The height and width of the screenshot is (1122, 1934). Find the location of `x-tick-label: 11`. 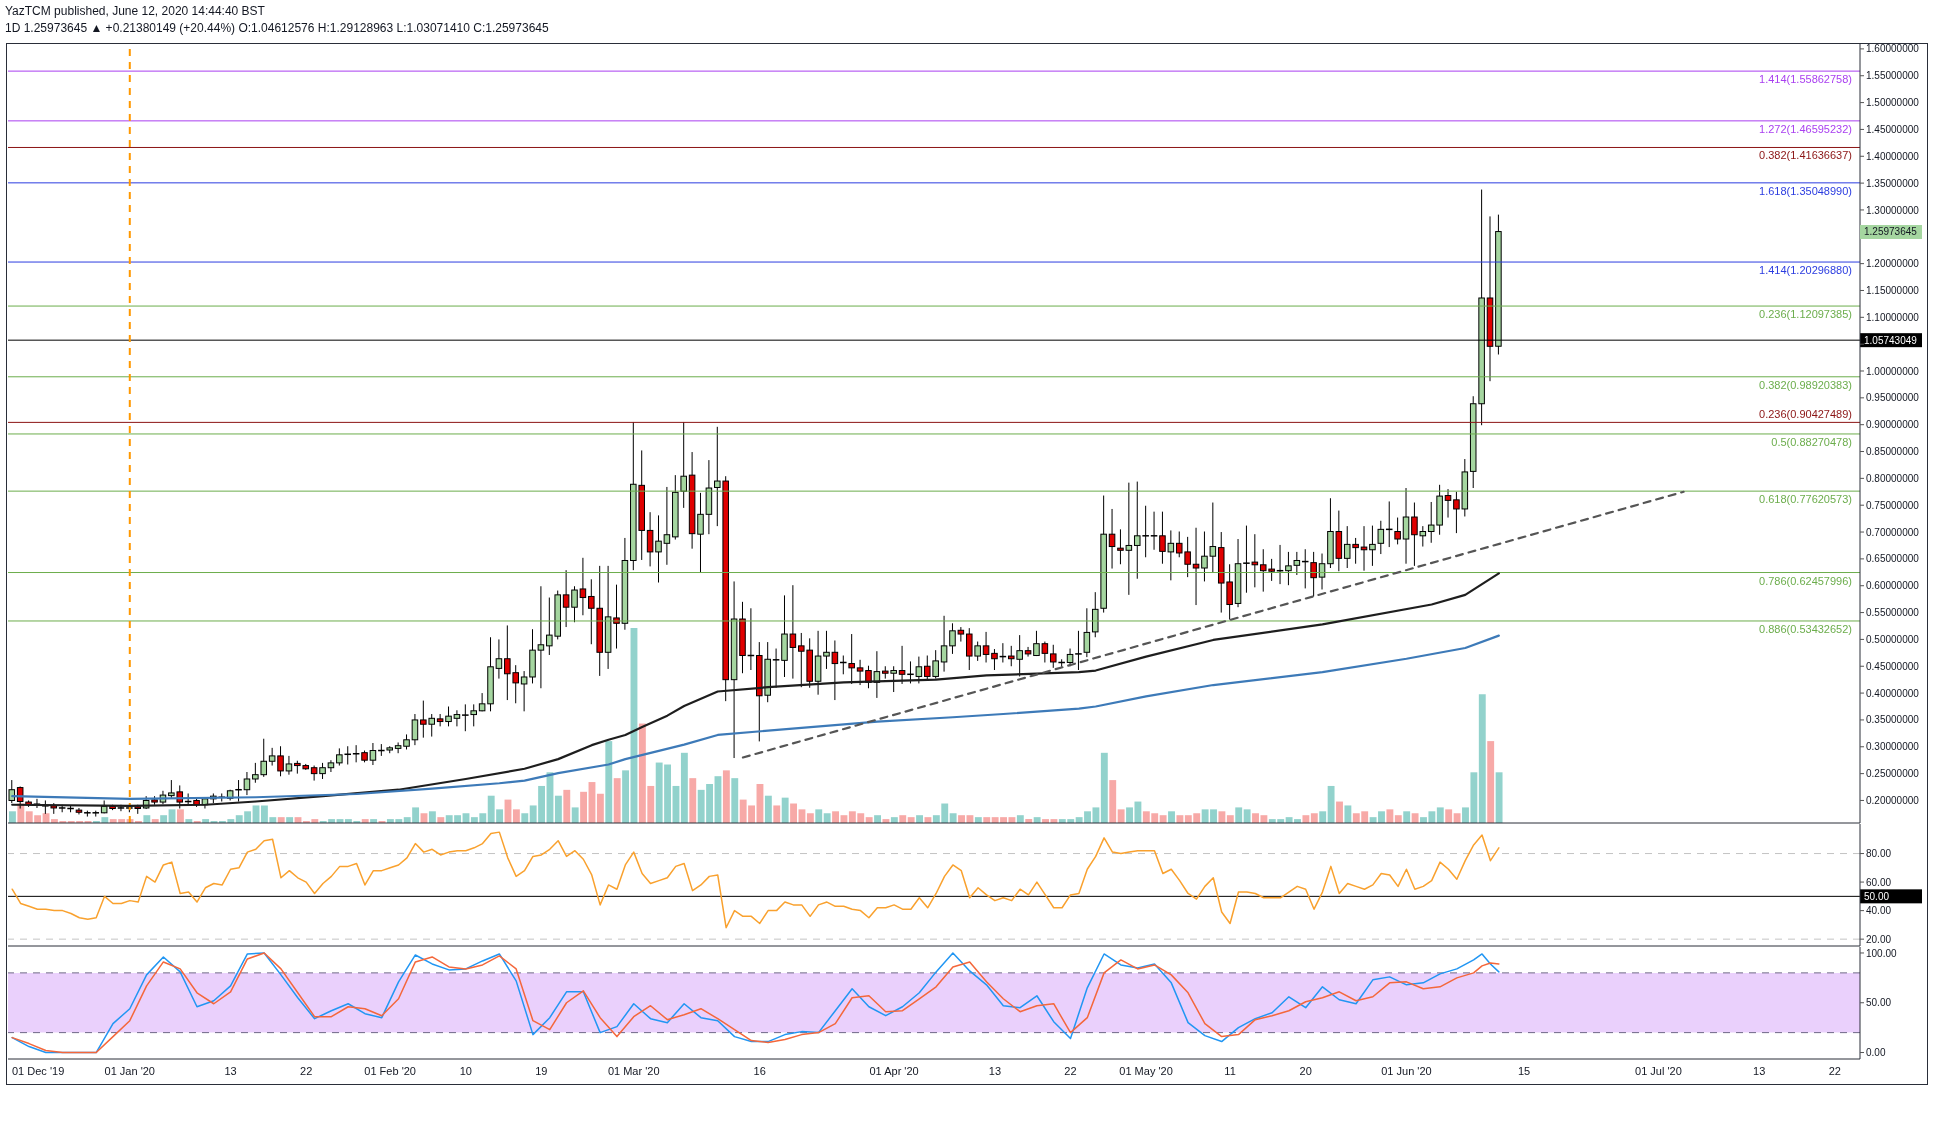

x-tick-label: 11 is located at coordinates (1230, 1070).